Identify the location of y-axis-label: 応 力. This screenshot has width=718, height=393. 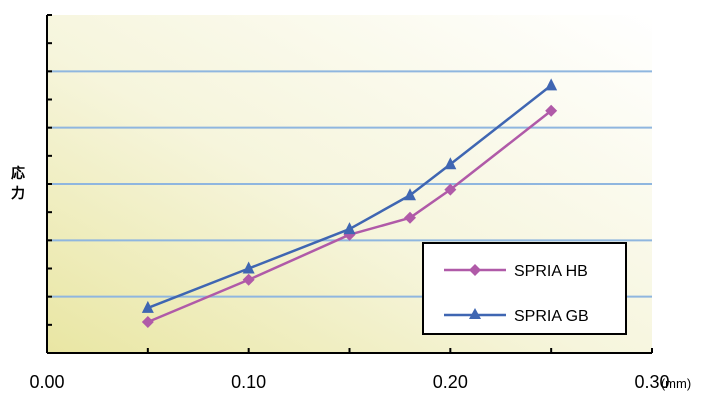
(18, 183).